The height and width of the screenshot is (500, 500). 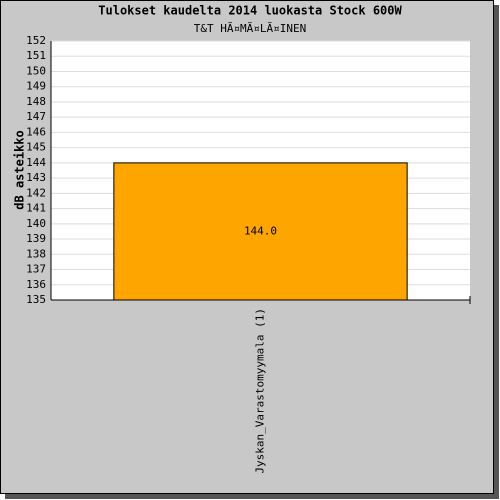 I want to click on chart-subtitle: T&T HÃ¤MÃ¤LÃ¤INEN, so click(x=250, y=28).